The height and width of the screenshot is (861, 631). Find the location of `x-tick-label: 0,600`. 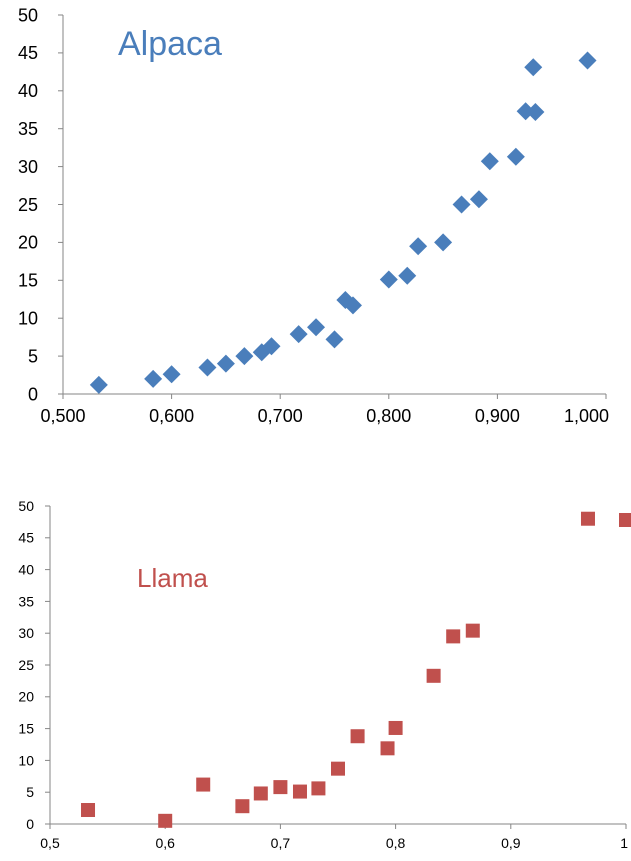

x-tick-label: 0,600 is located at coordinates (171, 416).